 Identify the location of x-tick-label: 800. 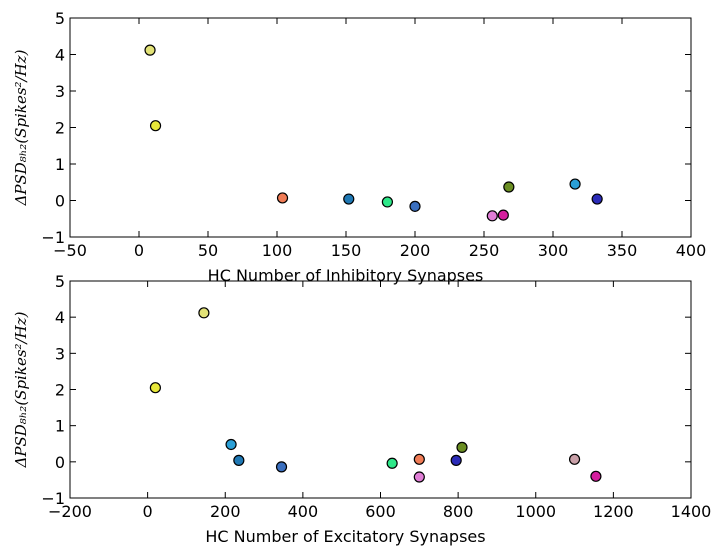
(458, 511).